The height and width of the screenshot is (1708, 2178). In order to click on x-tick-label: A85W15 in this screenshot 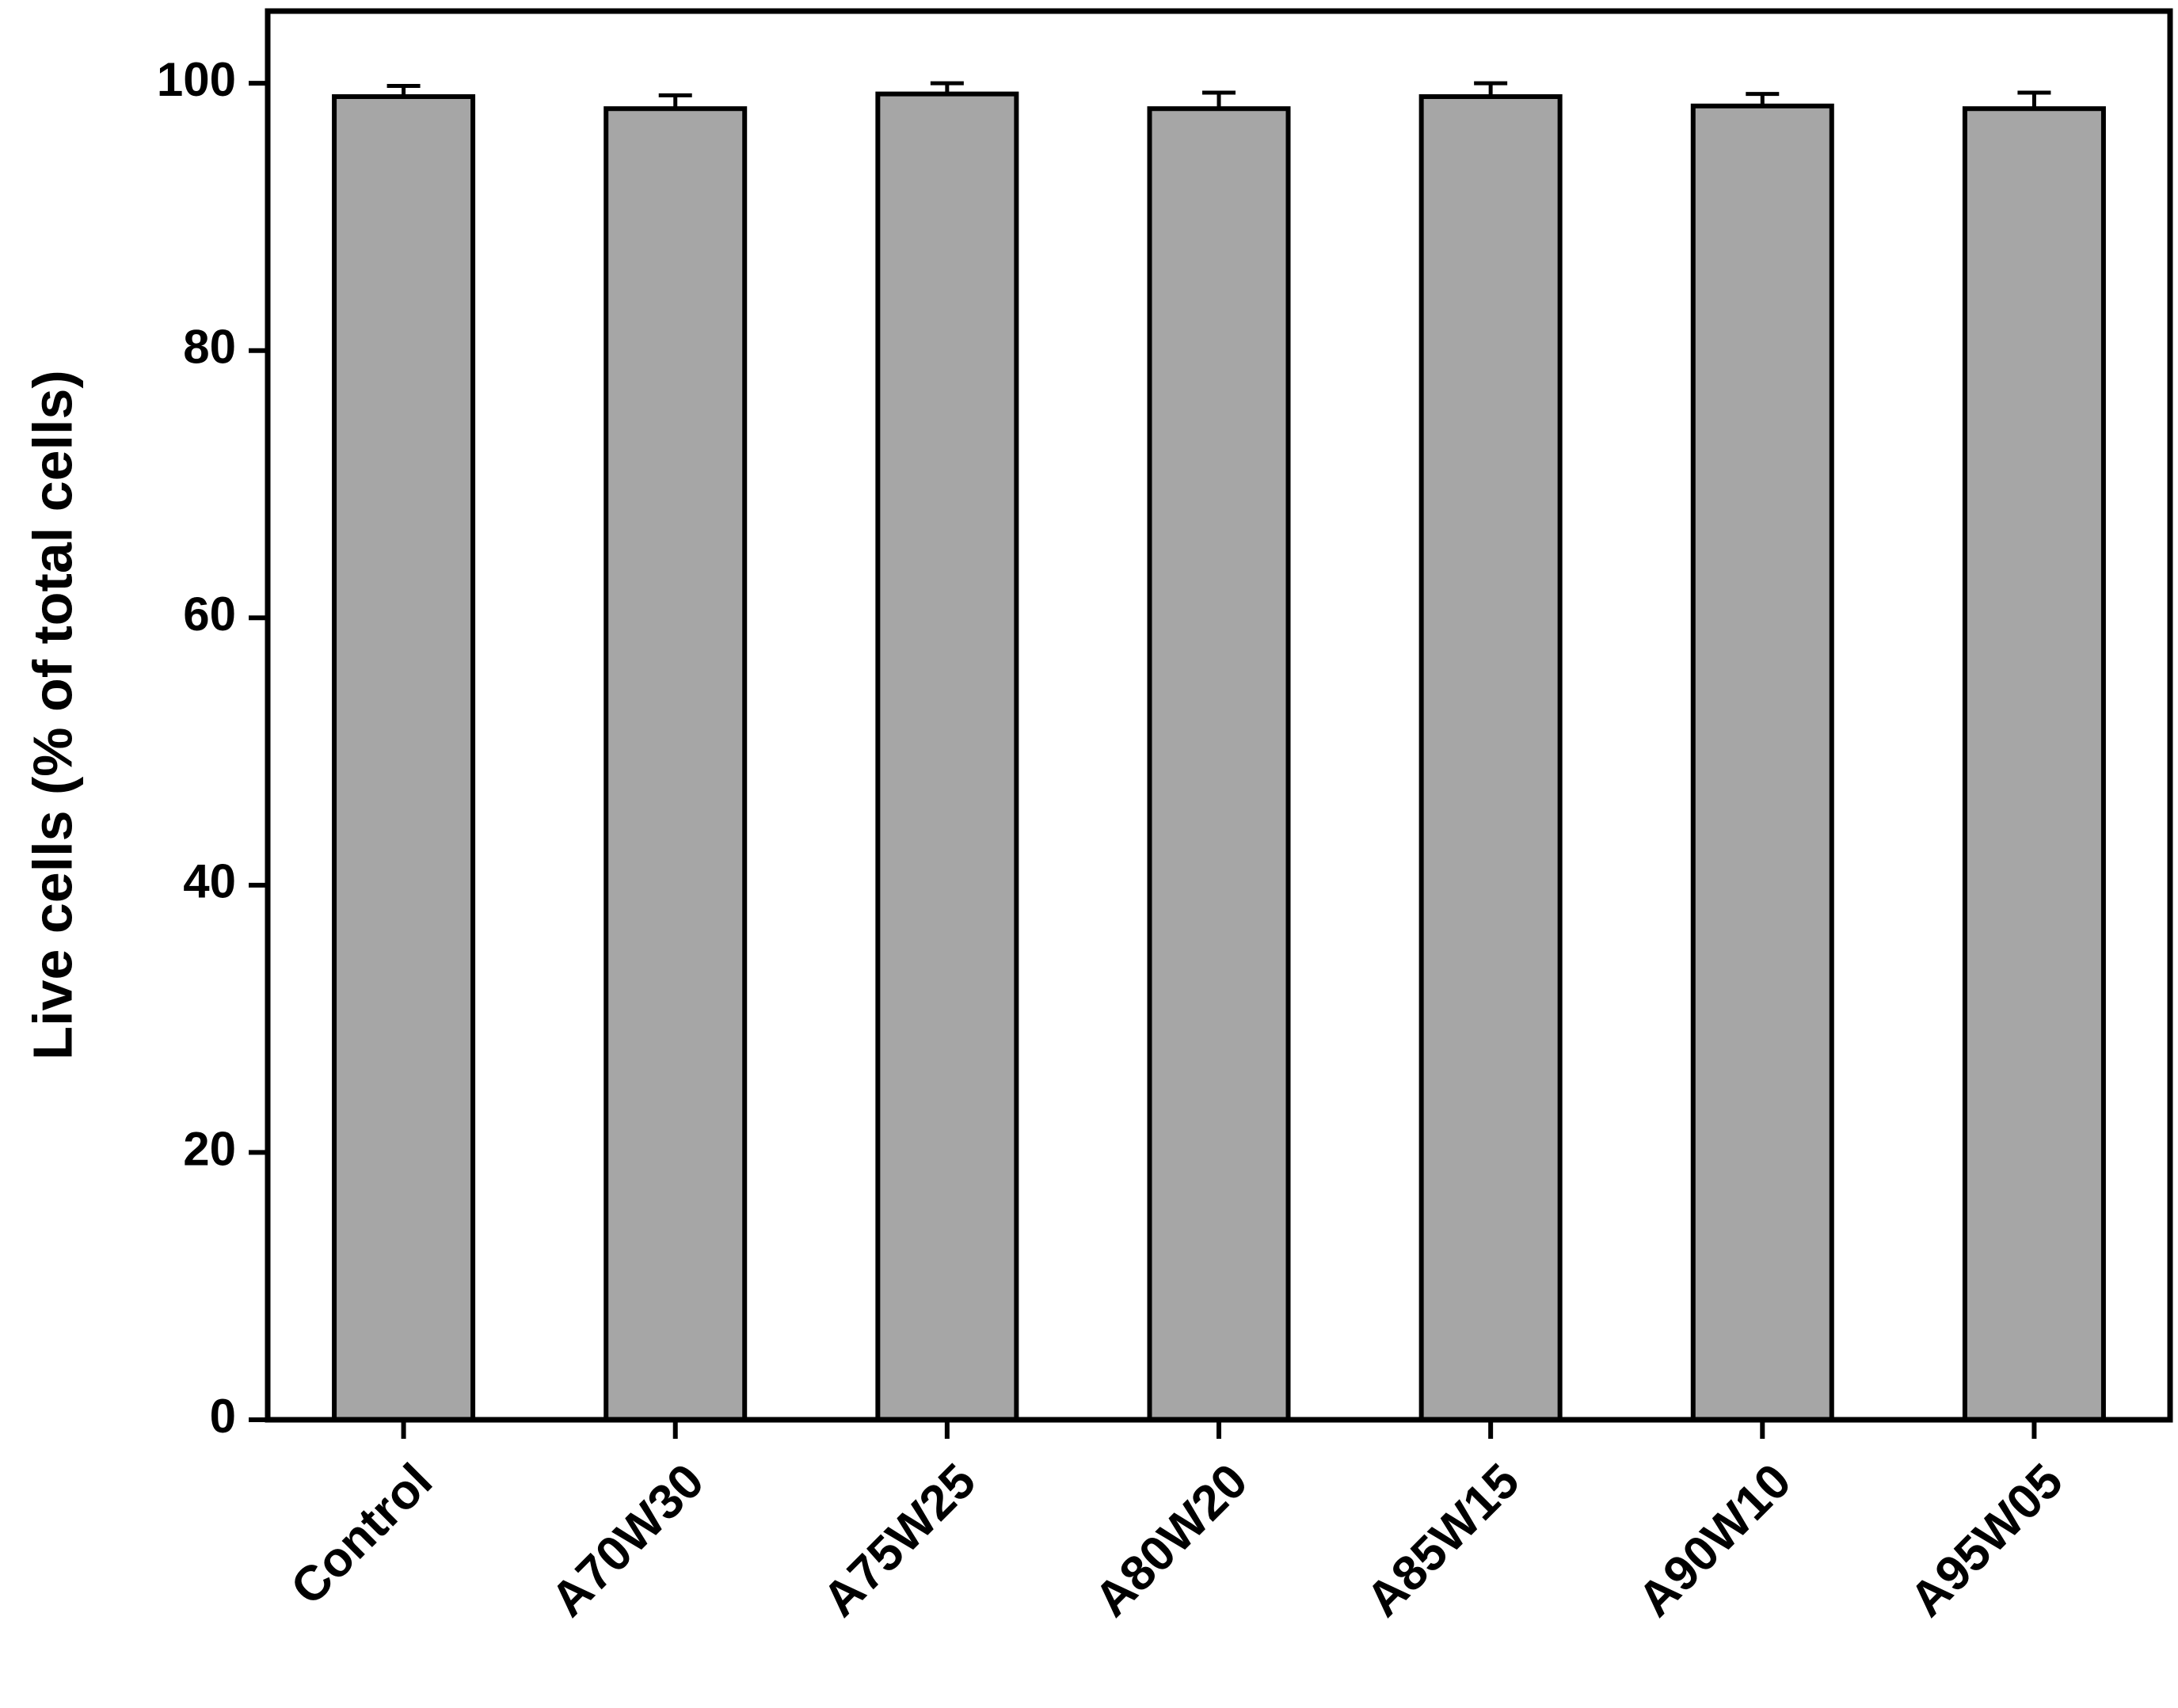, I will do `click(1442, 1540)`.